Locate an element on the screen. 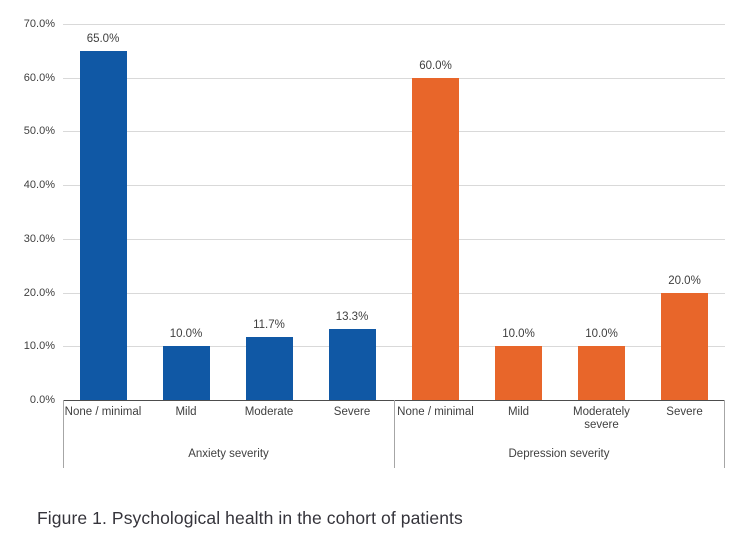 This screenshot has height=551, width=756. y-axis-tick-label: 20.0% is located at coordinates (39, 292).